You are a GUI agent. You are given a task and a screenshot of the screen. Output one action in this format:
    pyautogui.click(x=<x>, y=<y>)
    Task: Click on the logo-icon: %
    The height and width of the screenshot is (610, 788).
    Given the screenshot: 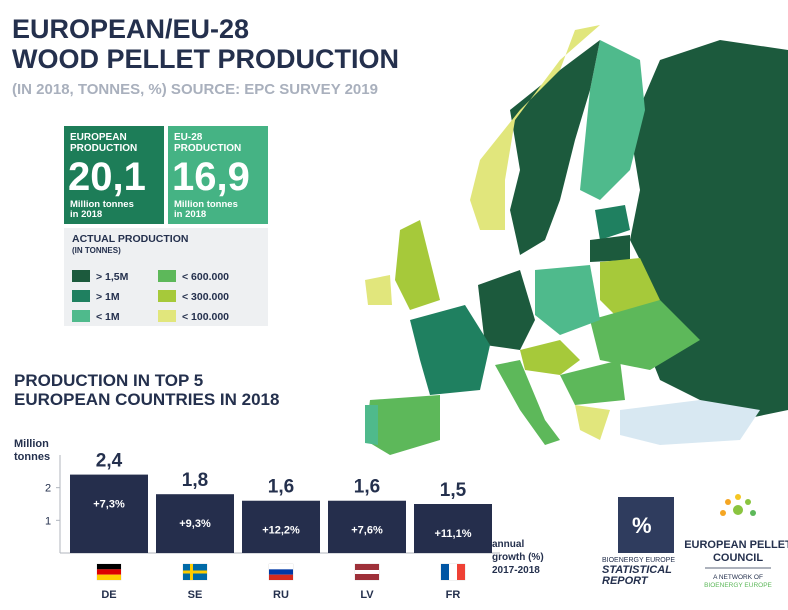 What is the action you would take?
    pyautogui.click(x=642, y=525)
    